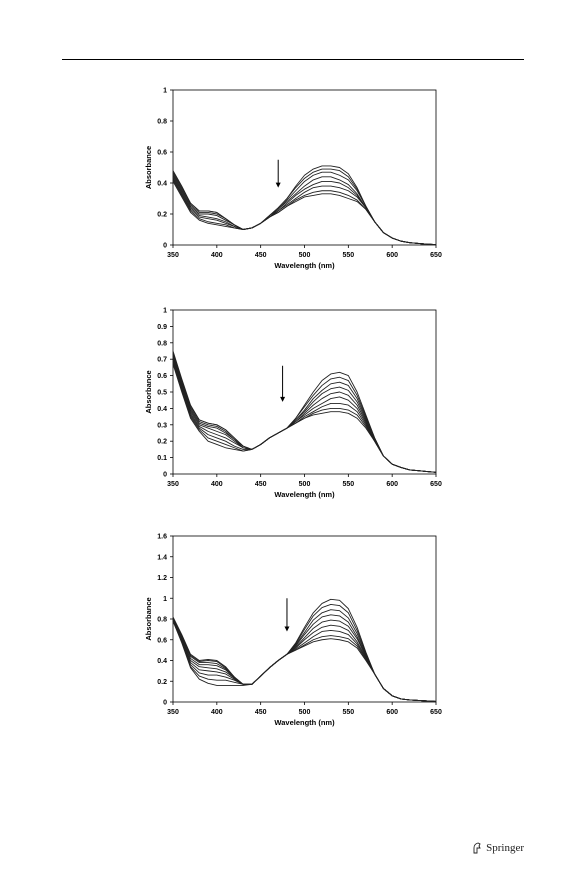  What do you see at coordinates (162, 425) in the screenshot?
I see `y-tick-label: 0.3` at bounding box center [162, 425].